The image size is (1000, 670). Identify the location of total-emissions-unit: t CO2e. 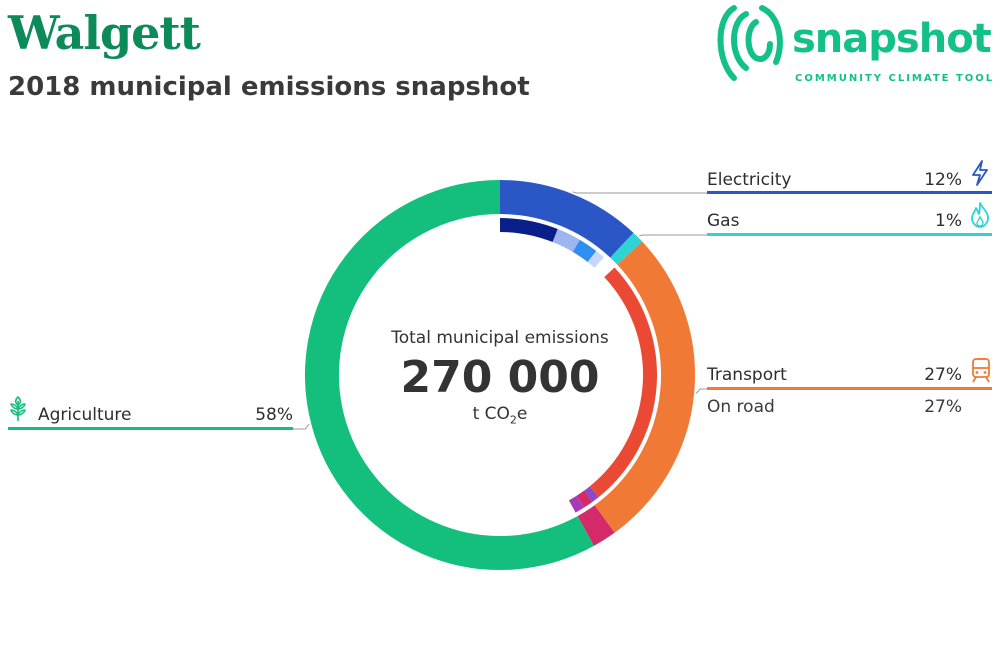
(500, 415).